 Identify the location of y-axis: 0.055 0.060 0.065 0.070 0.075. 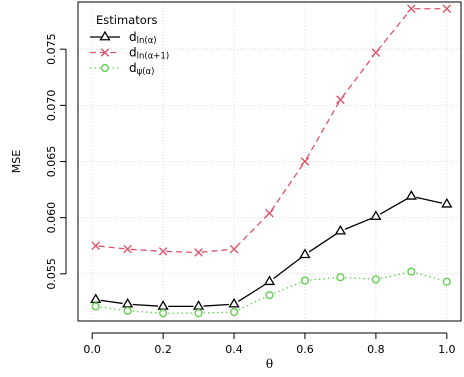
(56, 161).